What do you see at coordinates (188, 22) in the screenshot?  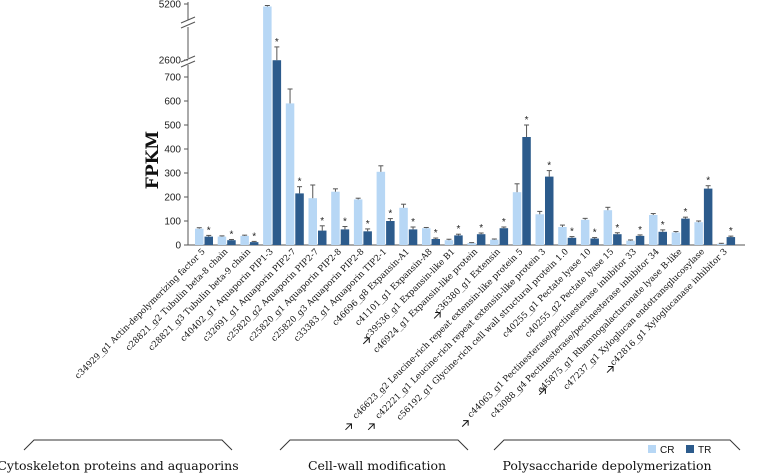 I see `y-axis-break-upper` at bounding box center [188, 22].